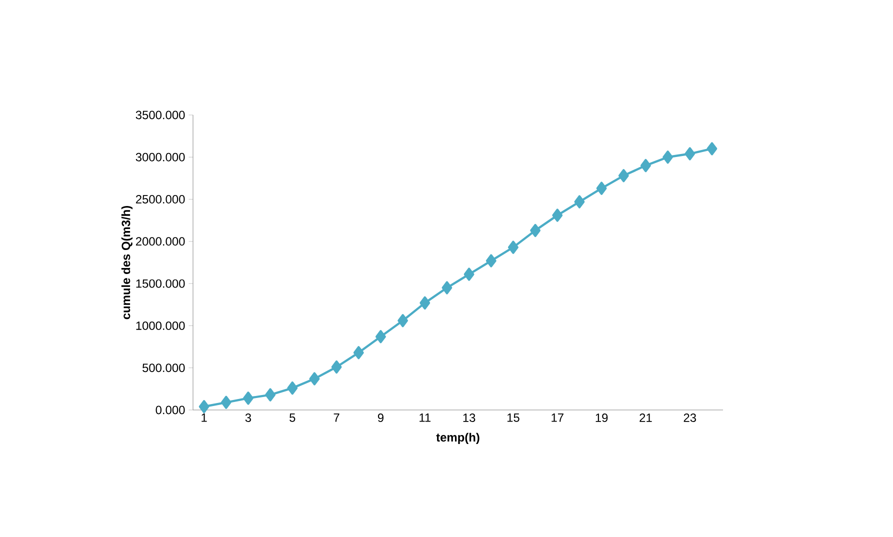 Image resolution: width=893 pixels, height=537 pixels. What do you see at coordinates (458, 438) in the screenshot?
I see `x-axis-title: temp(h)` at bounding box center [458, 438].